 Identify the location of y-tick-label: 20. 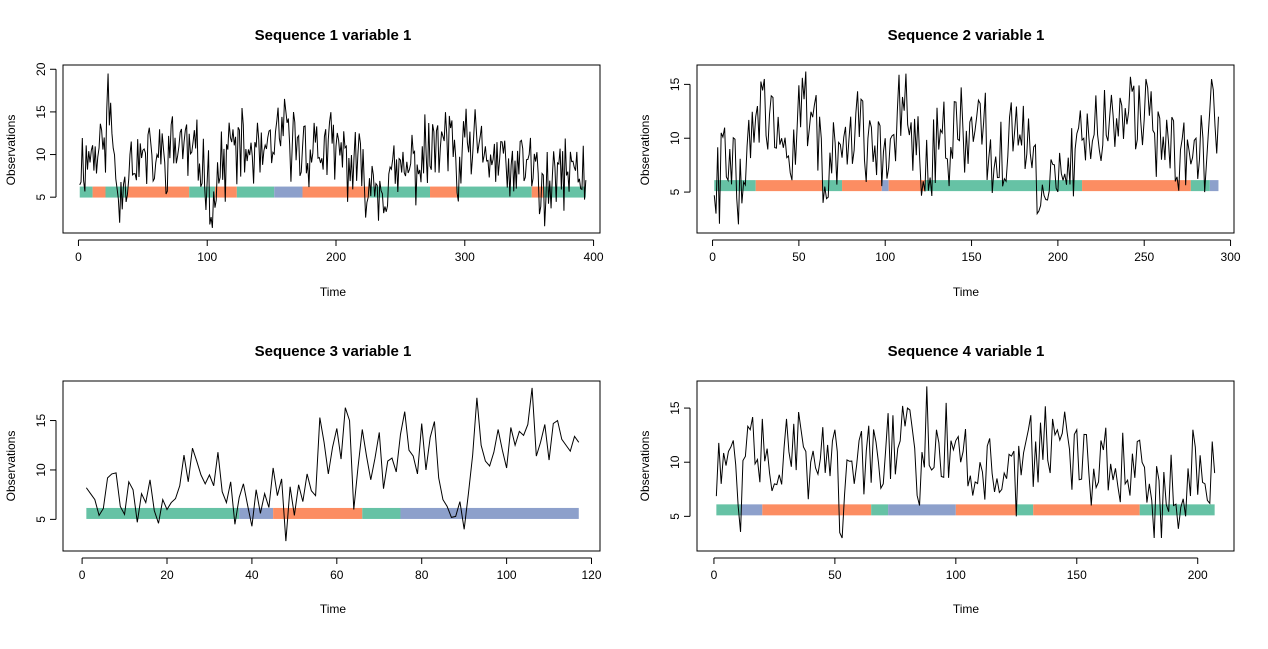
(41, 69).